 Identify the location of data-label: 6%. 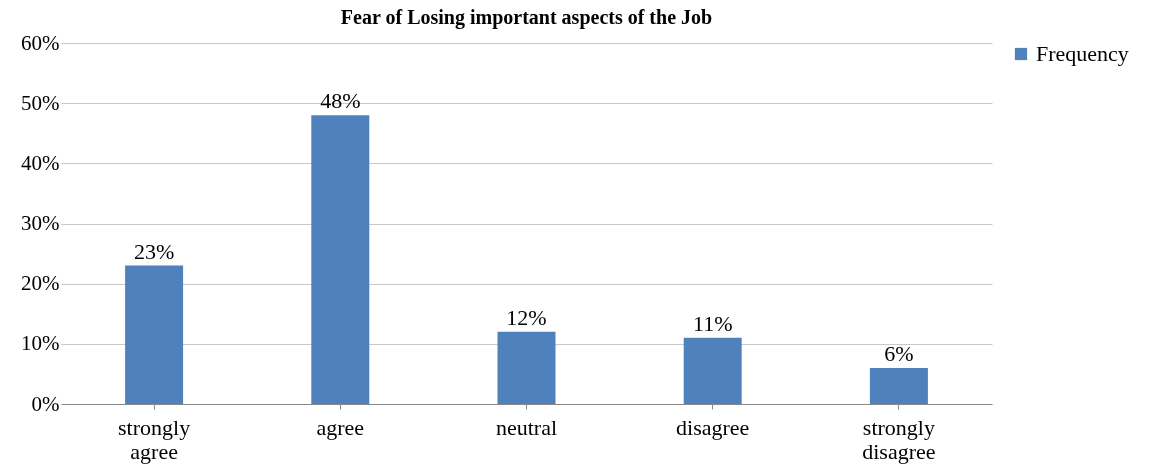
(899, 353).